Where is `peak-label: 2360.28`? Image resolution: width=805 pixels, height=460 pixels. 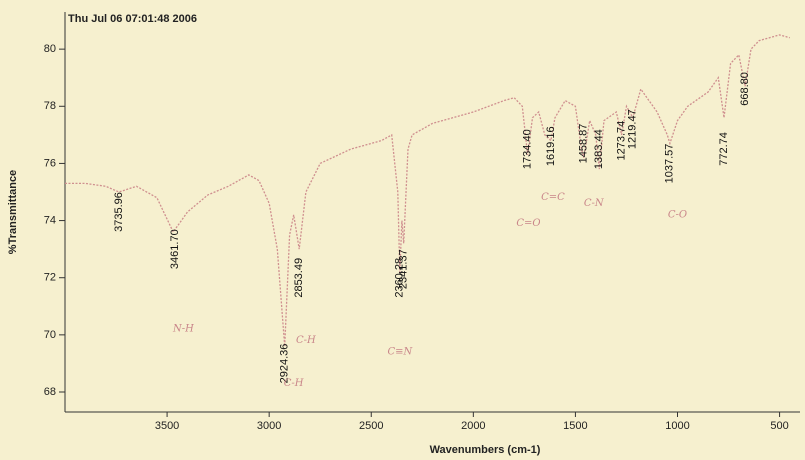 peak-label: 2360.28 is located at coordinates (400, 278).